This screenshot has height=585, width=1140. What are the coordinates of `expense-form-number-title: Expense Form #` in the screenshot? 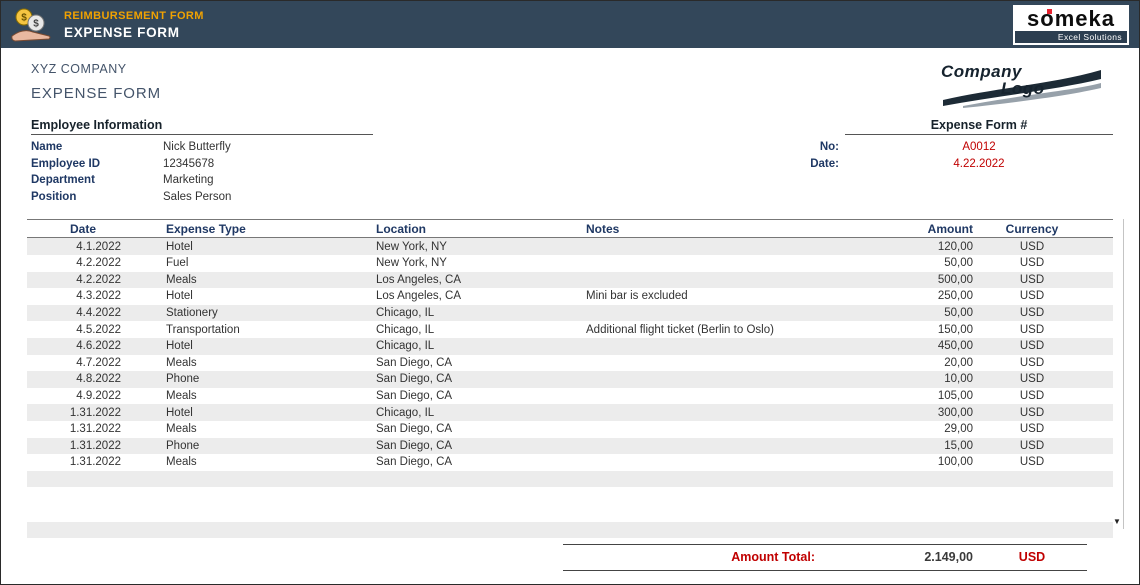 It's located at (979, 126).